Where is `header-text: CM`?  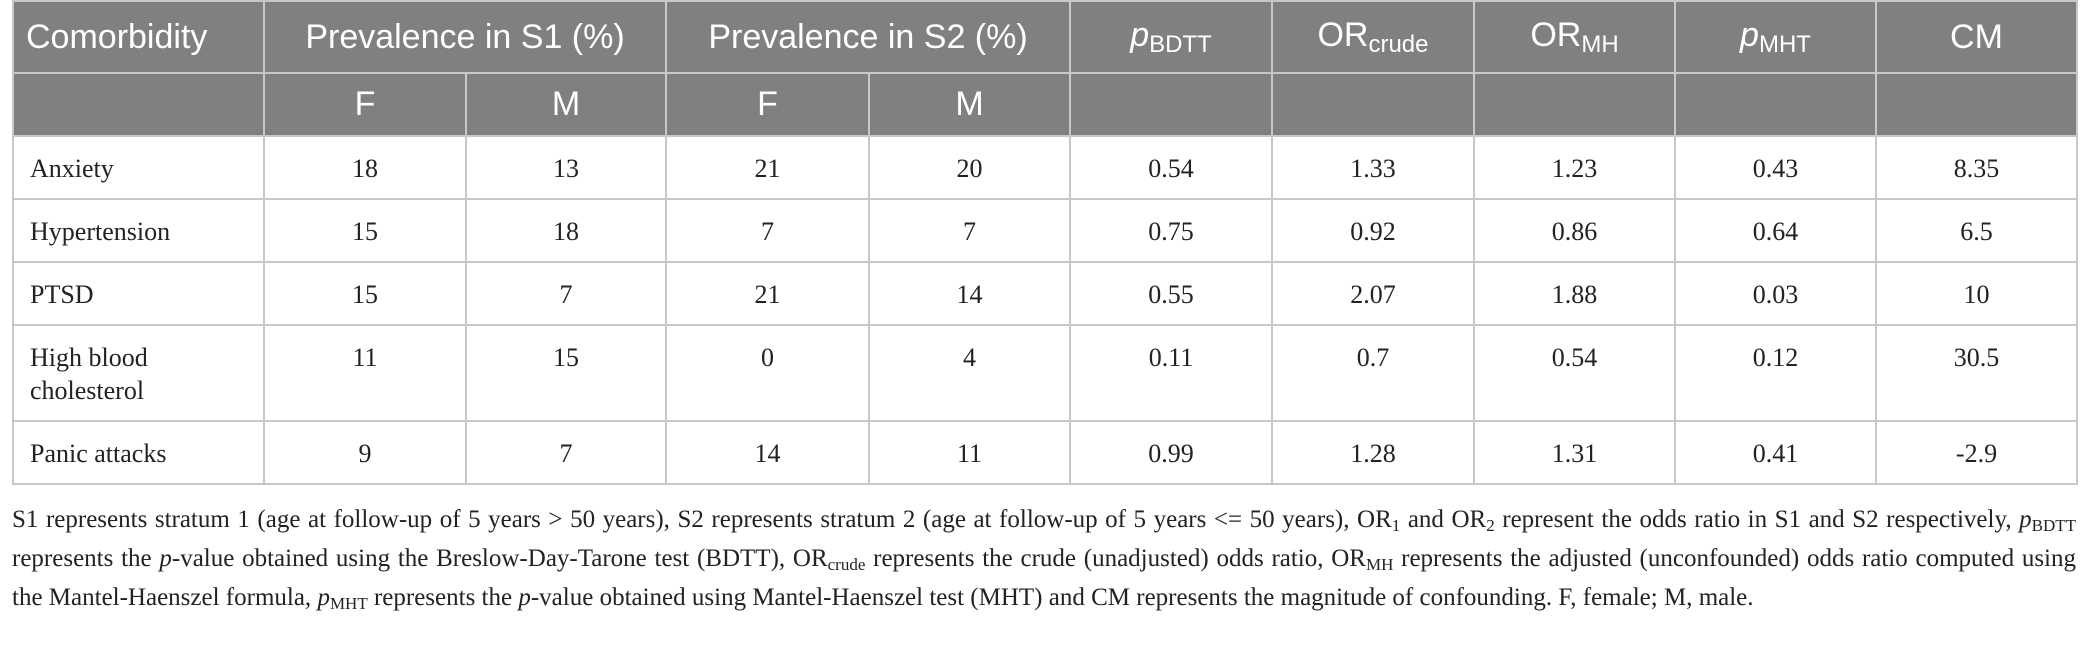
header-text: CM is located at coordinates (1976, 36).